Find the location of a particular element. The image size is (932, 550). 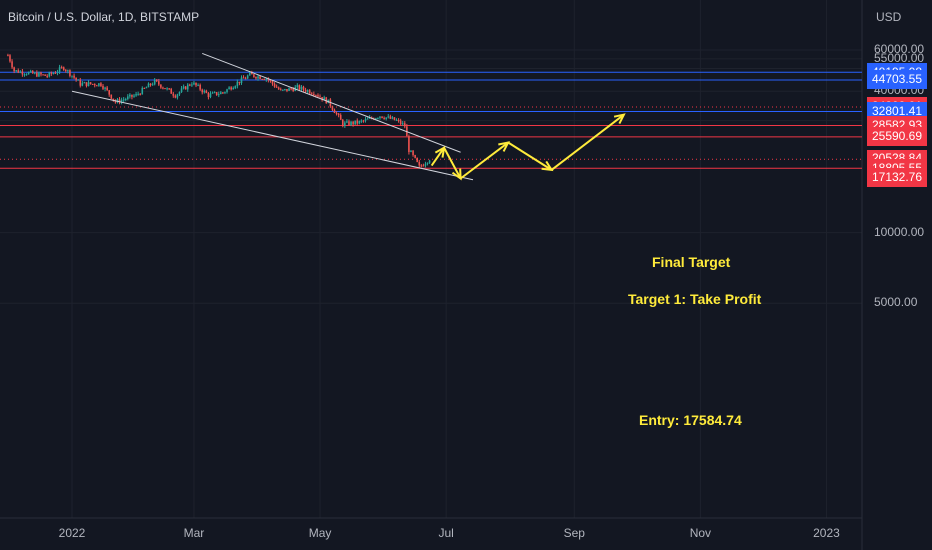

projection-arrowhead is located at coordinates (619, 119).